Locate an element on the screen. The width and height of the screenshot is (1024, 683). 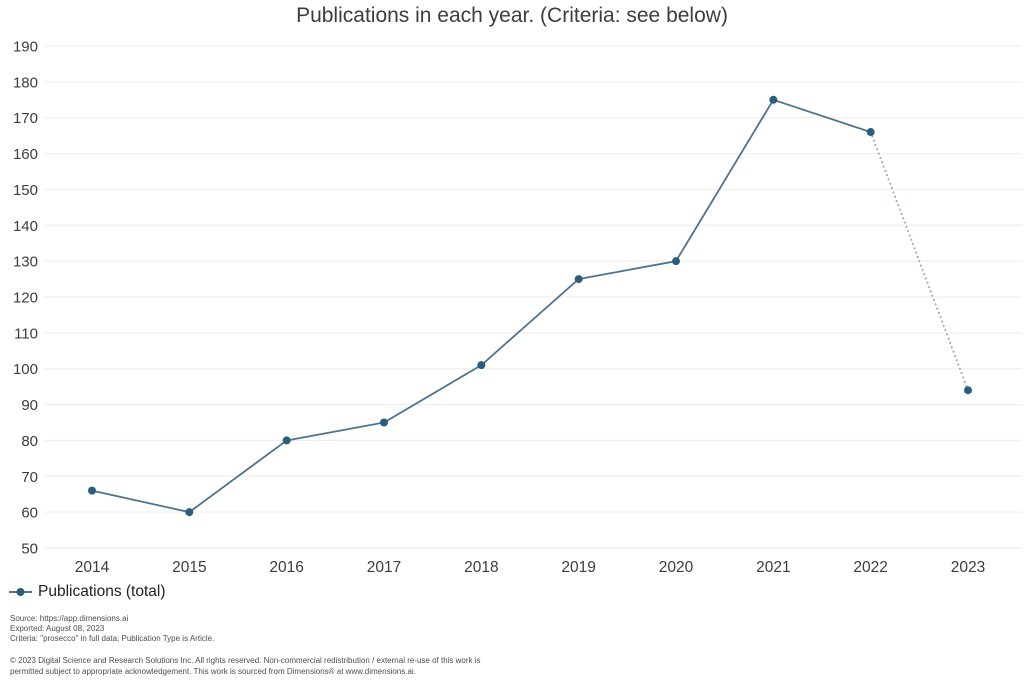
x-tick-label: 2023 is located at coordinates (968, 567).